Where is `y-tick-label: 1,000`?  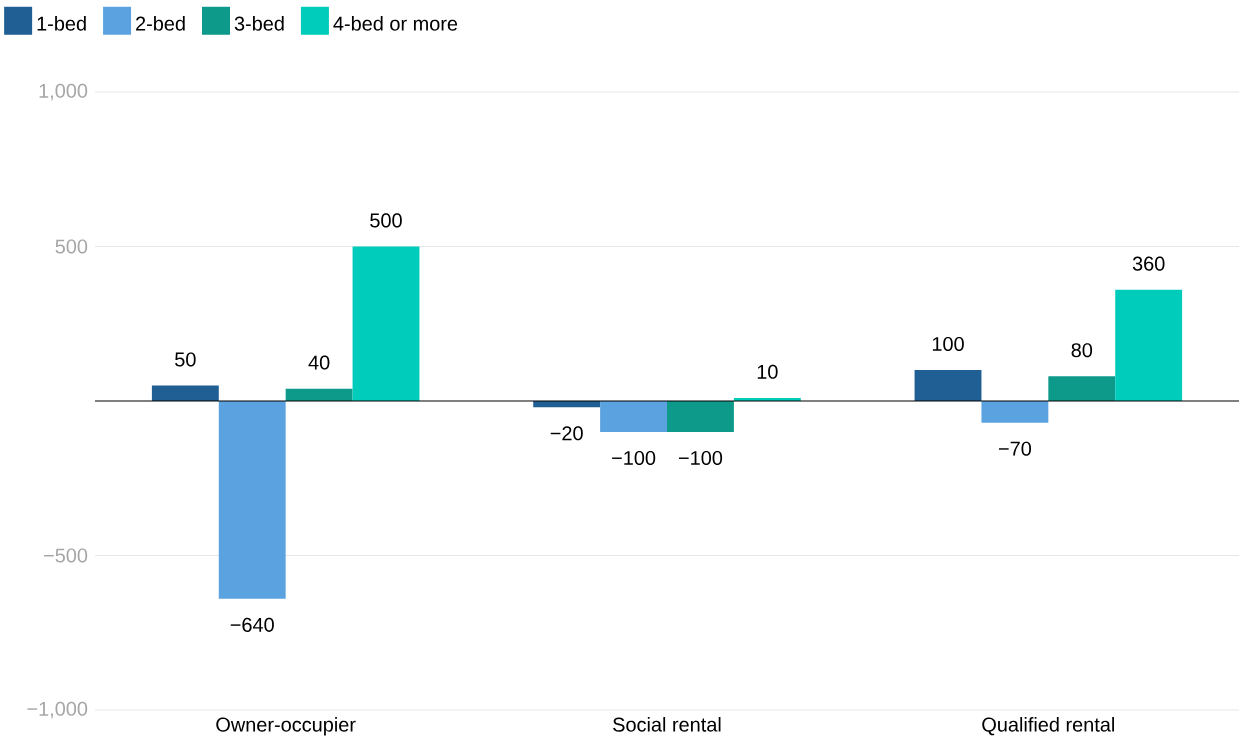 y-tick-label: 1,000 is located at coordinates (63, 92).